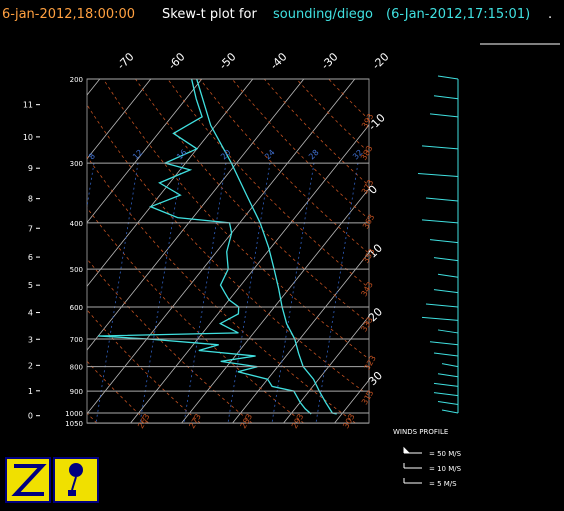  What do you see at coordinates (28, 137) in the screenshot?
I see `height-label: 10` at bounding box center [28, 137].